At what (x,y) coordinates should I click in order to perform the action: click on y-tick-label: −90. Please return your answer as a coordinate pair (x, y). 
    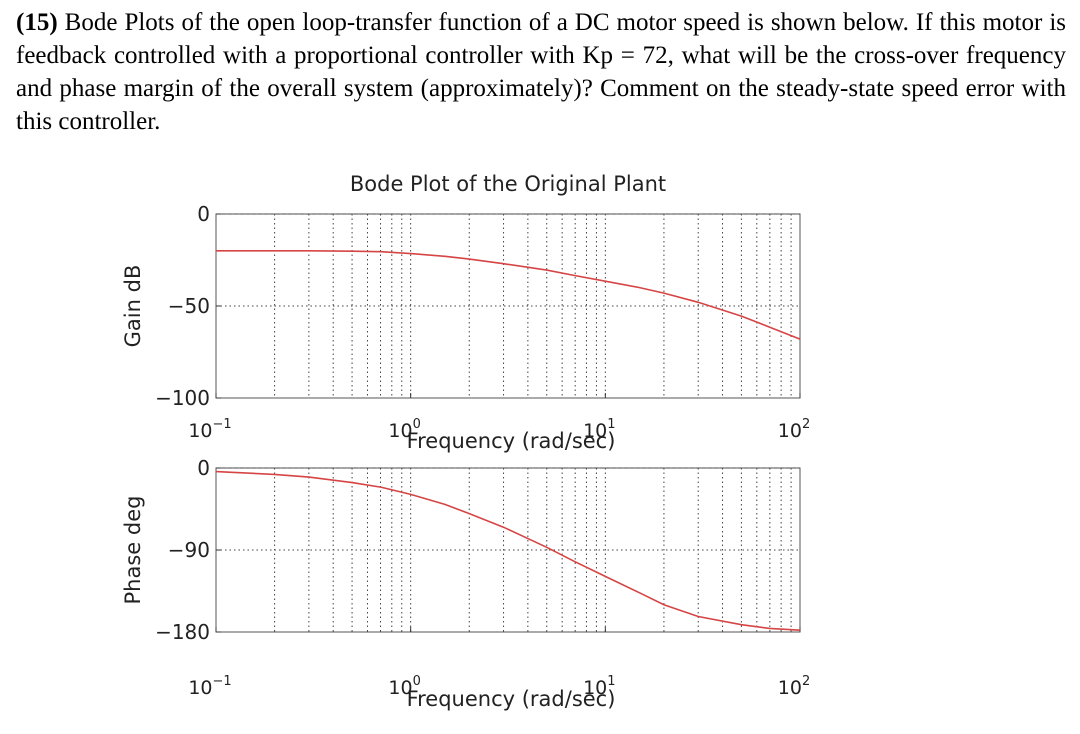
    Looking at the image, I should click on (189, 550).